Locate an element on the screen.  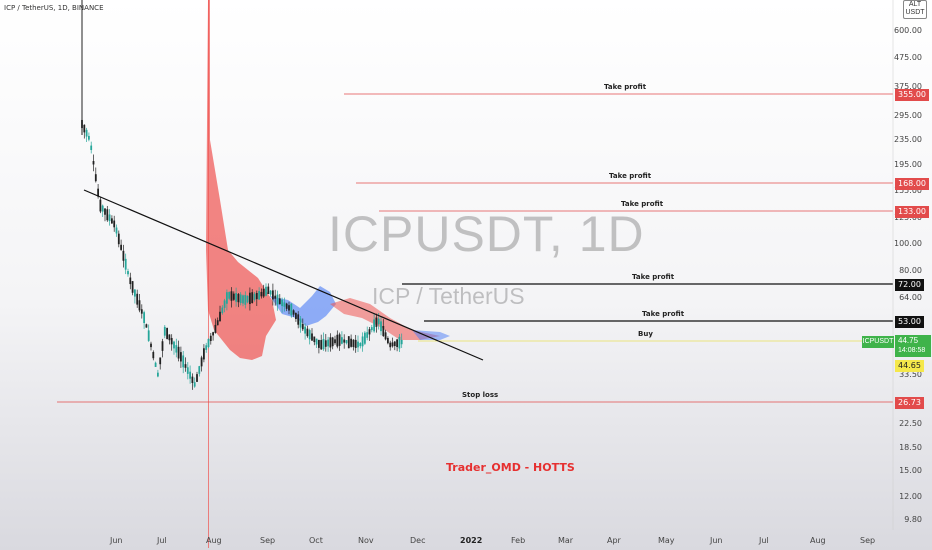
cloud-bull-segment is located at coordinates (431, 335).